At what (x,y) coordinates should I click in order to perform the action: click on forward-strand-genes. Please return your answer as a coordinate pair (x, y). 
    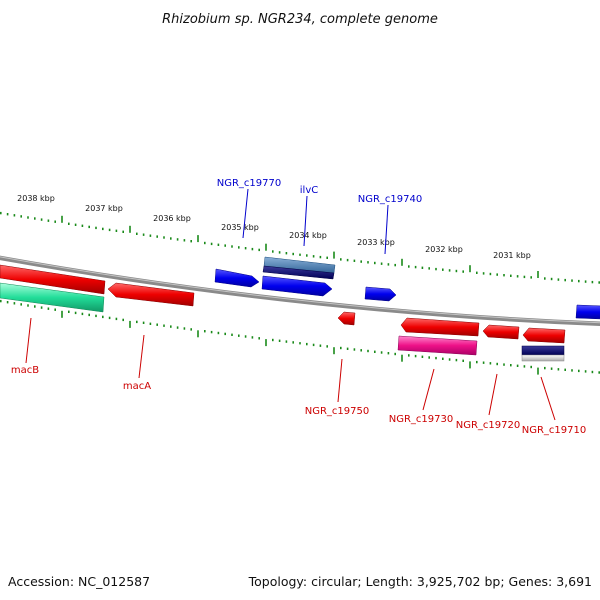
    Looking at the image, I should click on (407, 288).